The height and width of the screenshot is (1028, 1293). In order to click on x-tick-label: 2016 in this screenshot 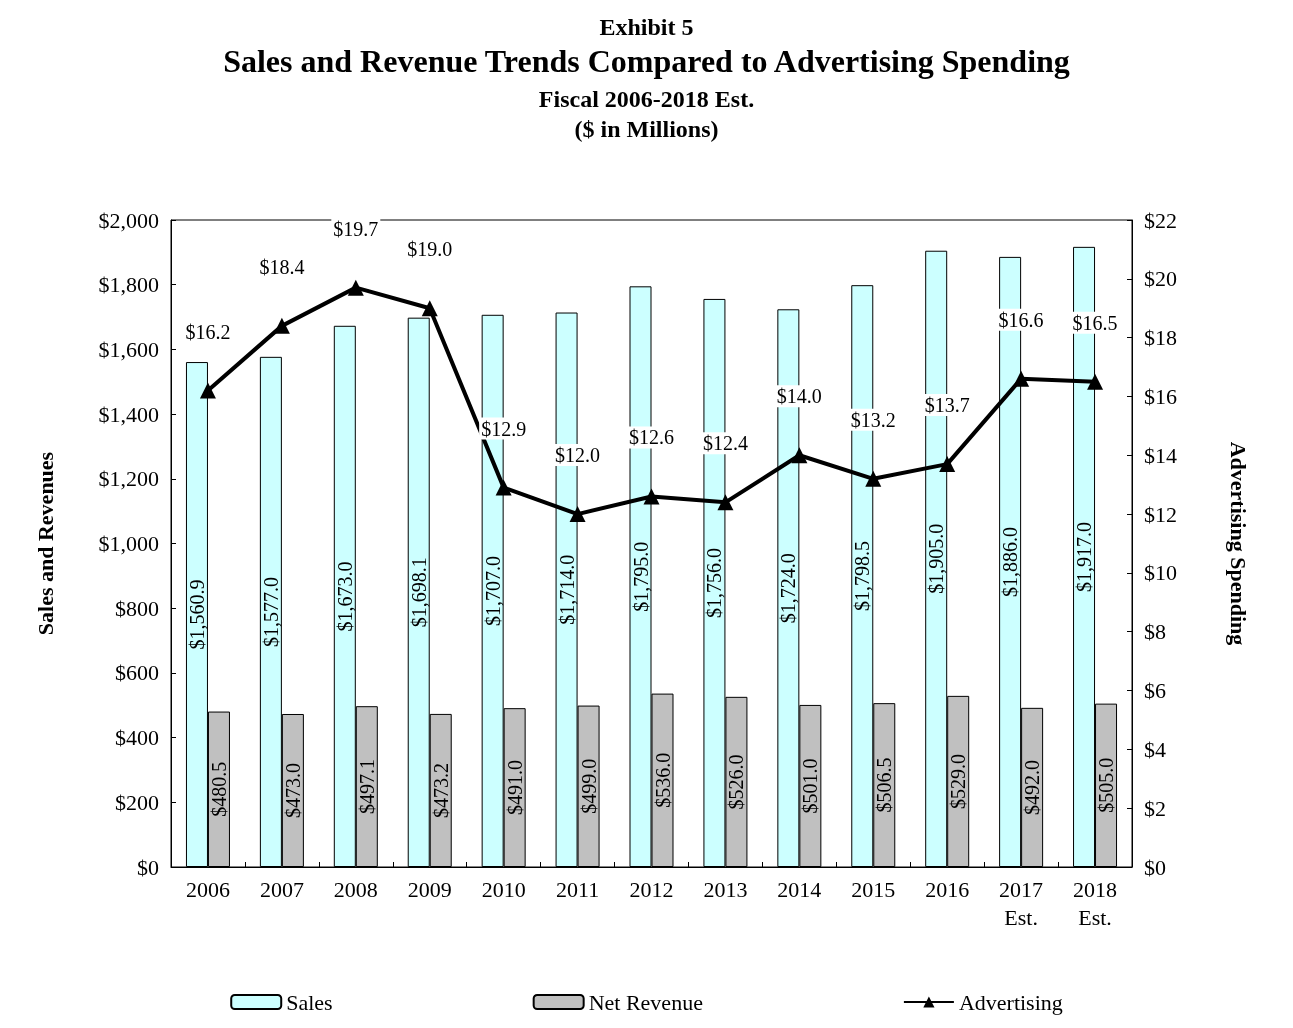, I will do `click(947, 889)`.